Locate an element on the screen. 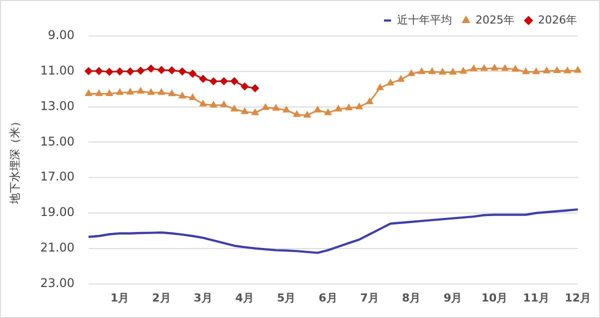 This screenshot has height=318, width=600. x-tick-label: 11月 is located at coordinates (536, 297).